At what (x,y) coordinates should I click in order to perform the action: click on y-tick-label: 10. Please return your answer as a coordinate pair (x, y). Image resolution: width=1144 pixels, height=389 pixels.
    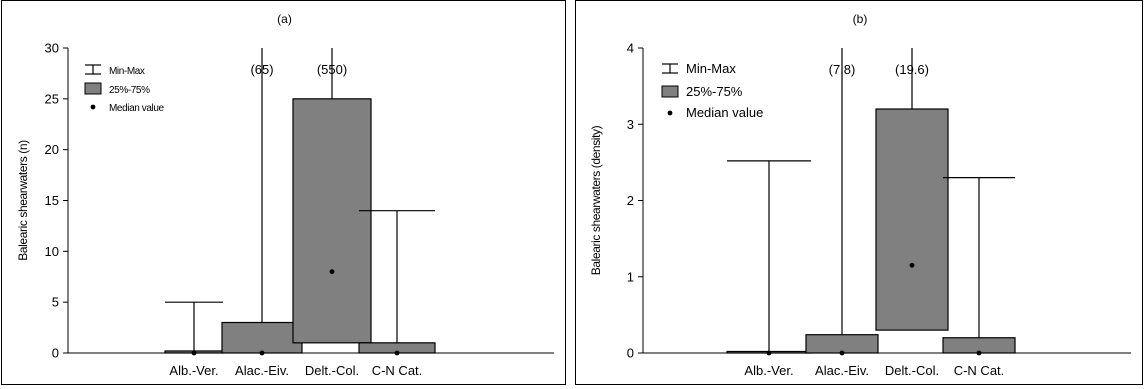
    Looking at the image, I should click on (52, 251).